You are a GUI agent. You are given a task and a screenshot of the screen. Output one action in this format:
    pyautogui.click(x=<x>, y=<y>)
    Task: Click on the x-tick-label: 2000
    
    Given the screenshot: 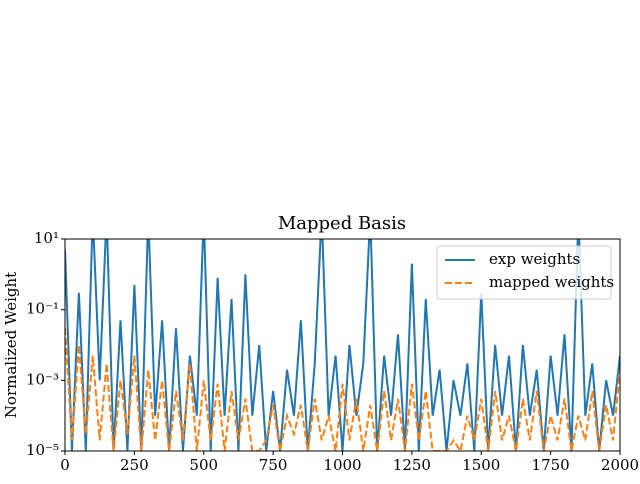 What is the action you would take?
    pyautogui.click(x=620, y=465)
    